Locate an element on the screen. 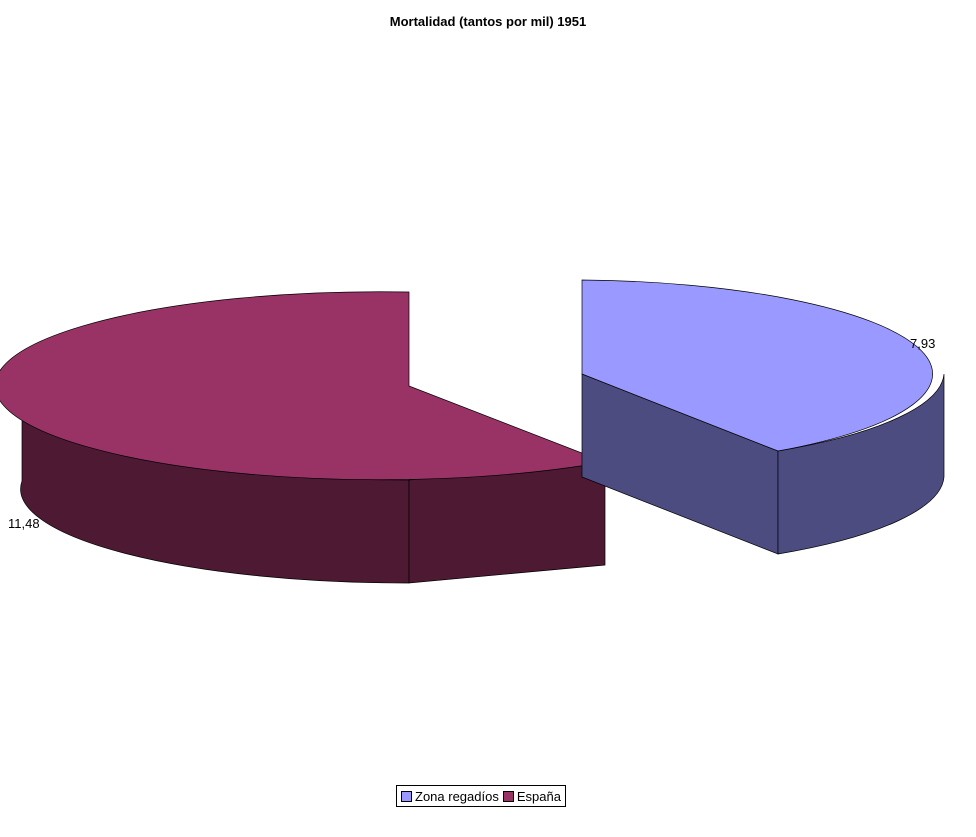  slice-espana-side-cut is located at coordinates (507, 522).